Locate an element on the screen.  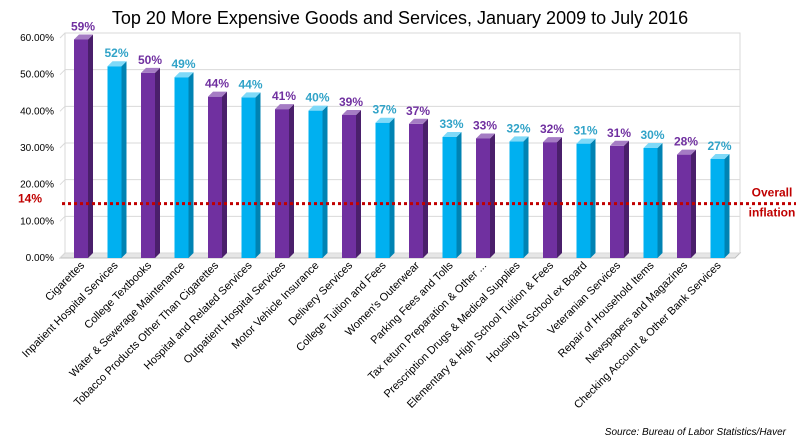
data-label: 40% is located at coordinates (317, 98).